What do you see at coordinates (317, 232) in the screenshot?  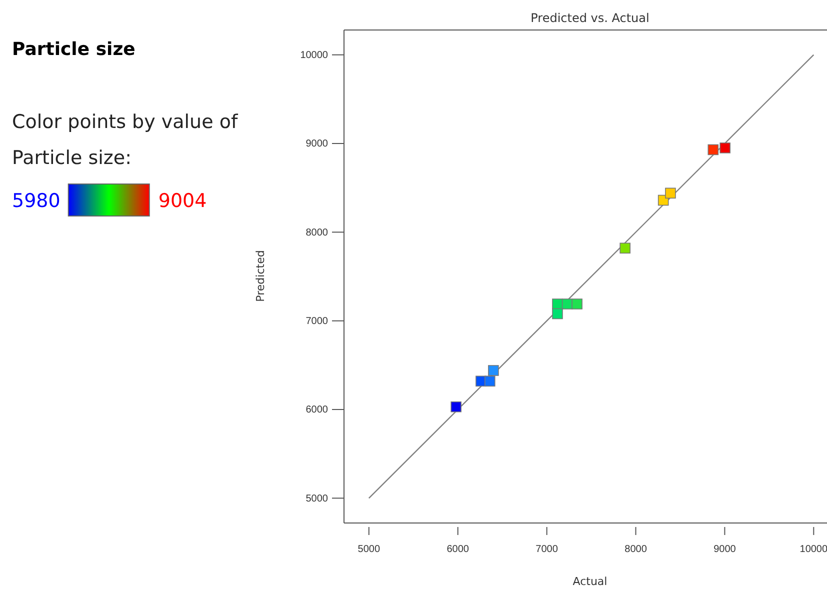 I see `y-tick-label: 8000` at bounding box center [317, 232].